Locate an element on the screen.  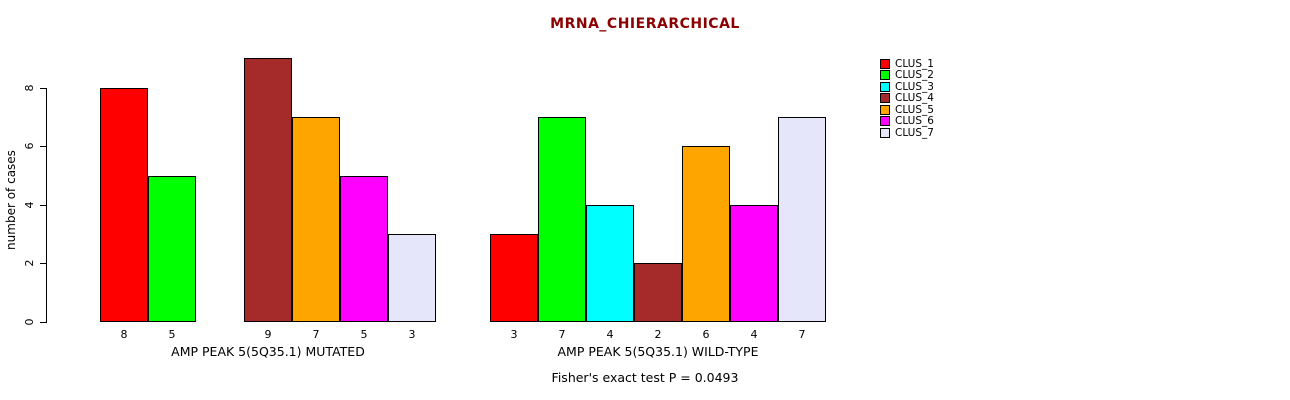
y-tick-label: 8 is located at coordinates (29, 88).